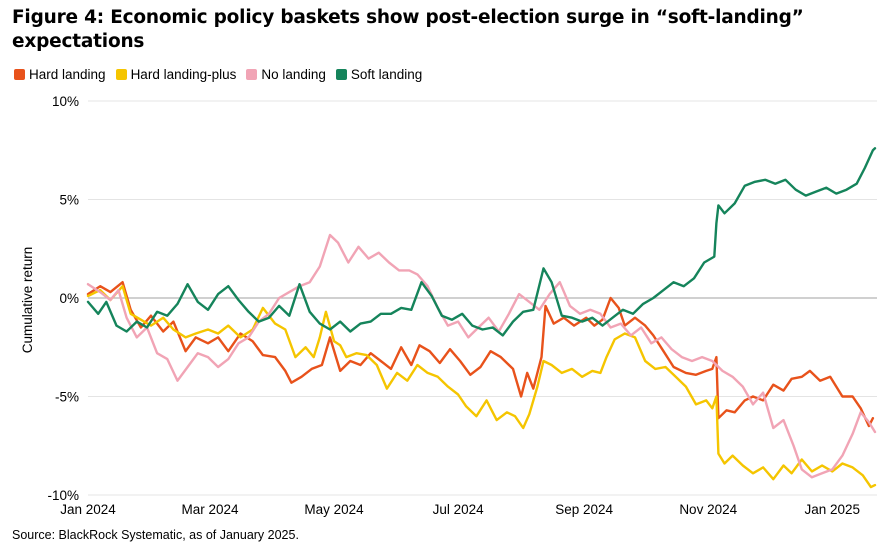 The image size is (887, 548). I want to click on legend-swatch-no-landing, so click(252, 74).